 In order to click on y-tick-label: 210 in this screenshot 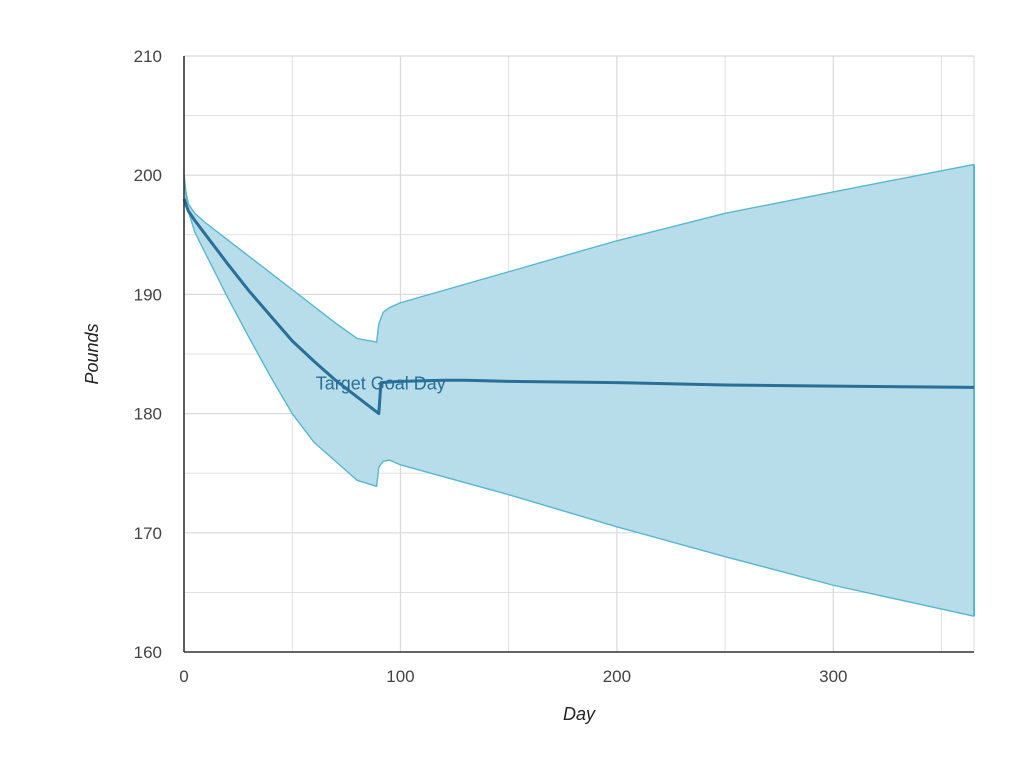, I will do `click(148, 56)`.